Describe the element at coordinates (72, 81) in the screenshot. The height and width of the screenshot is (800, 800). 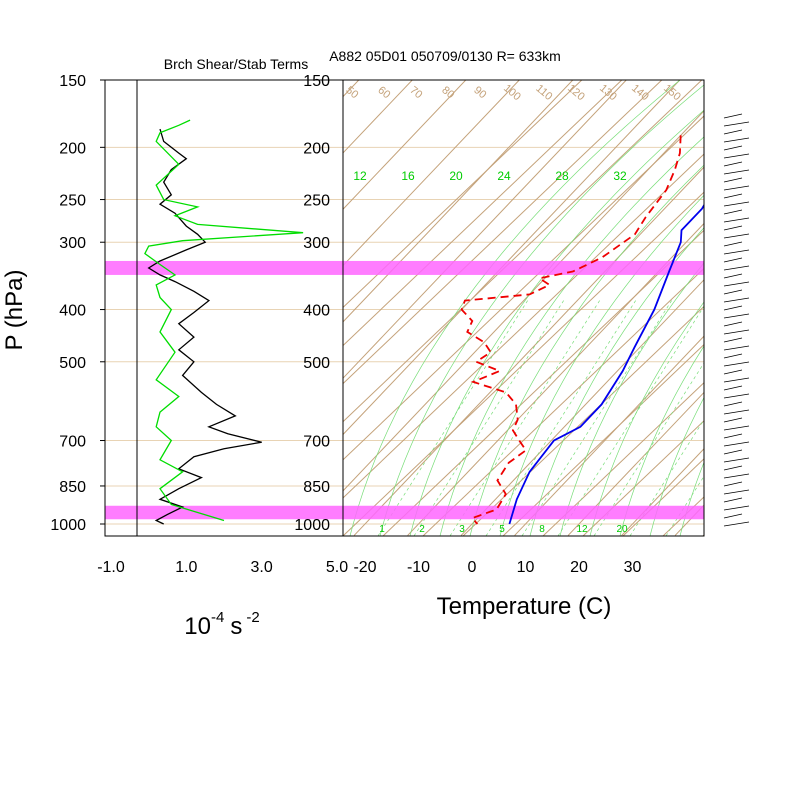
I see `left-y-tick-label: 150` at that location.